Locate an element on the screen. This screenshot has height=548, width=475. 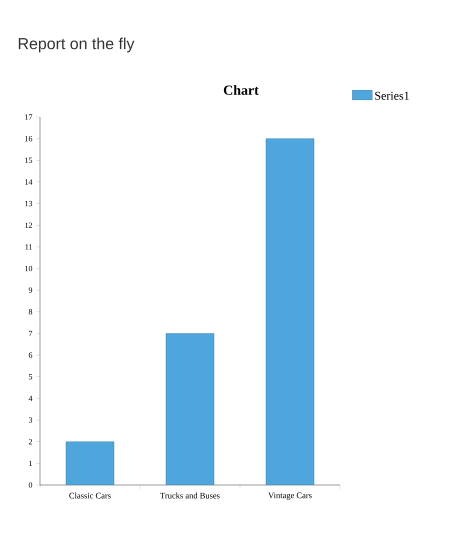
legend-label: Series1 is located at coordinates (392, 96).